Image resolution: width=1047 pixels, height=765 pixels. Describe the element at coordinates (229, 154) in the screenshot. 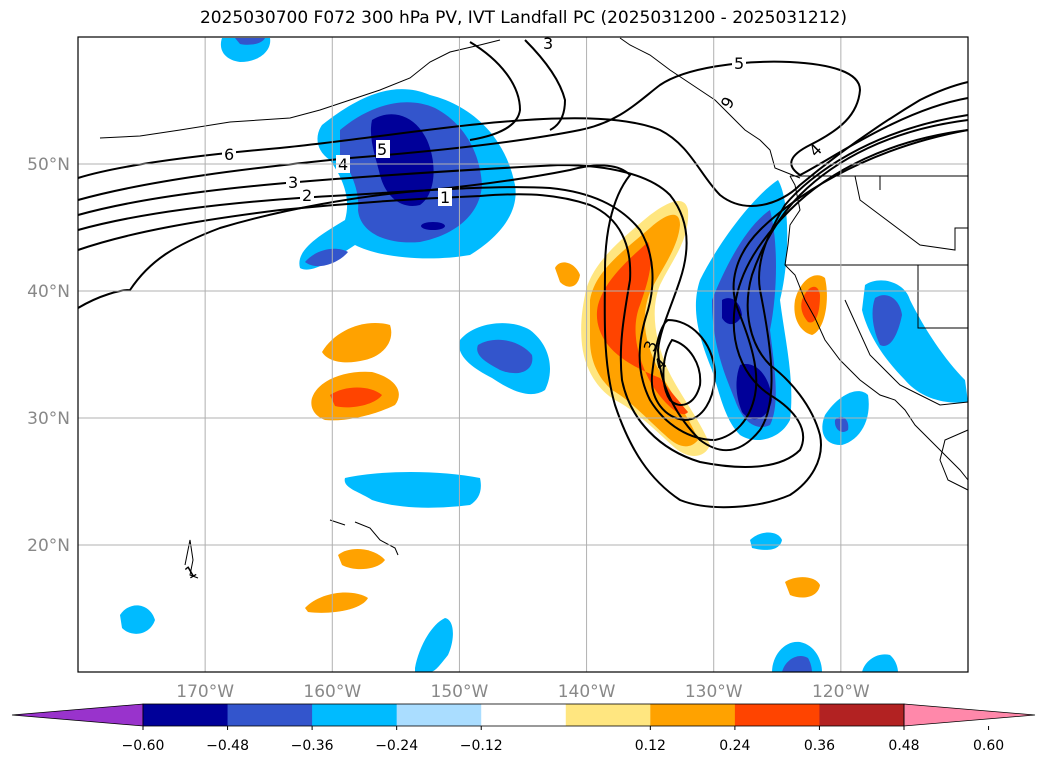

I see `contour-label: 6` at that location.